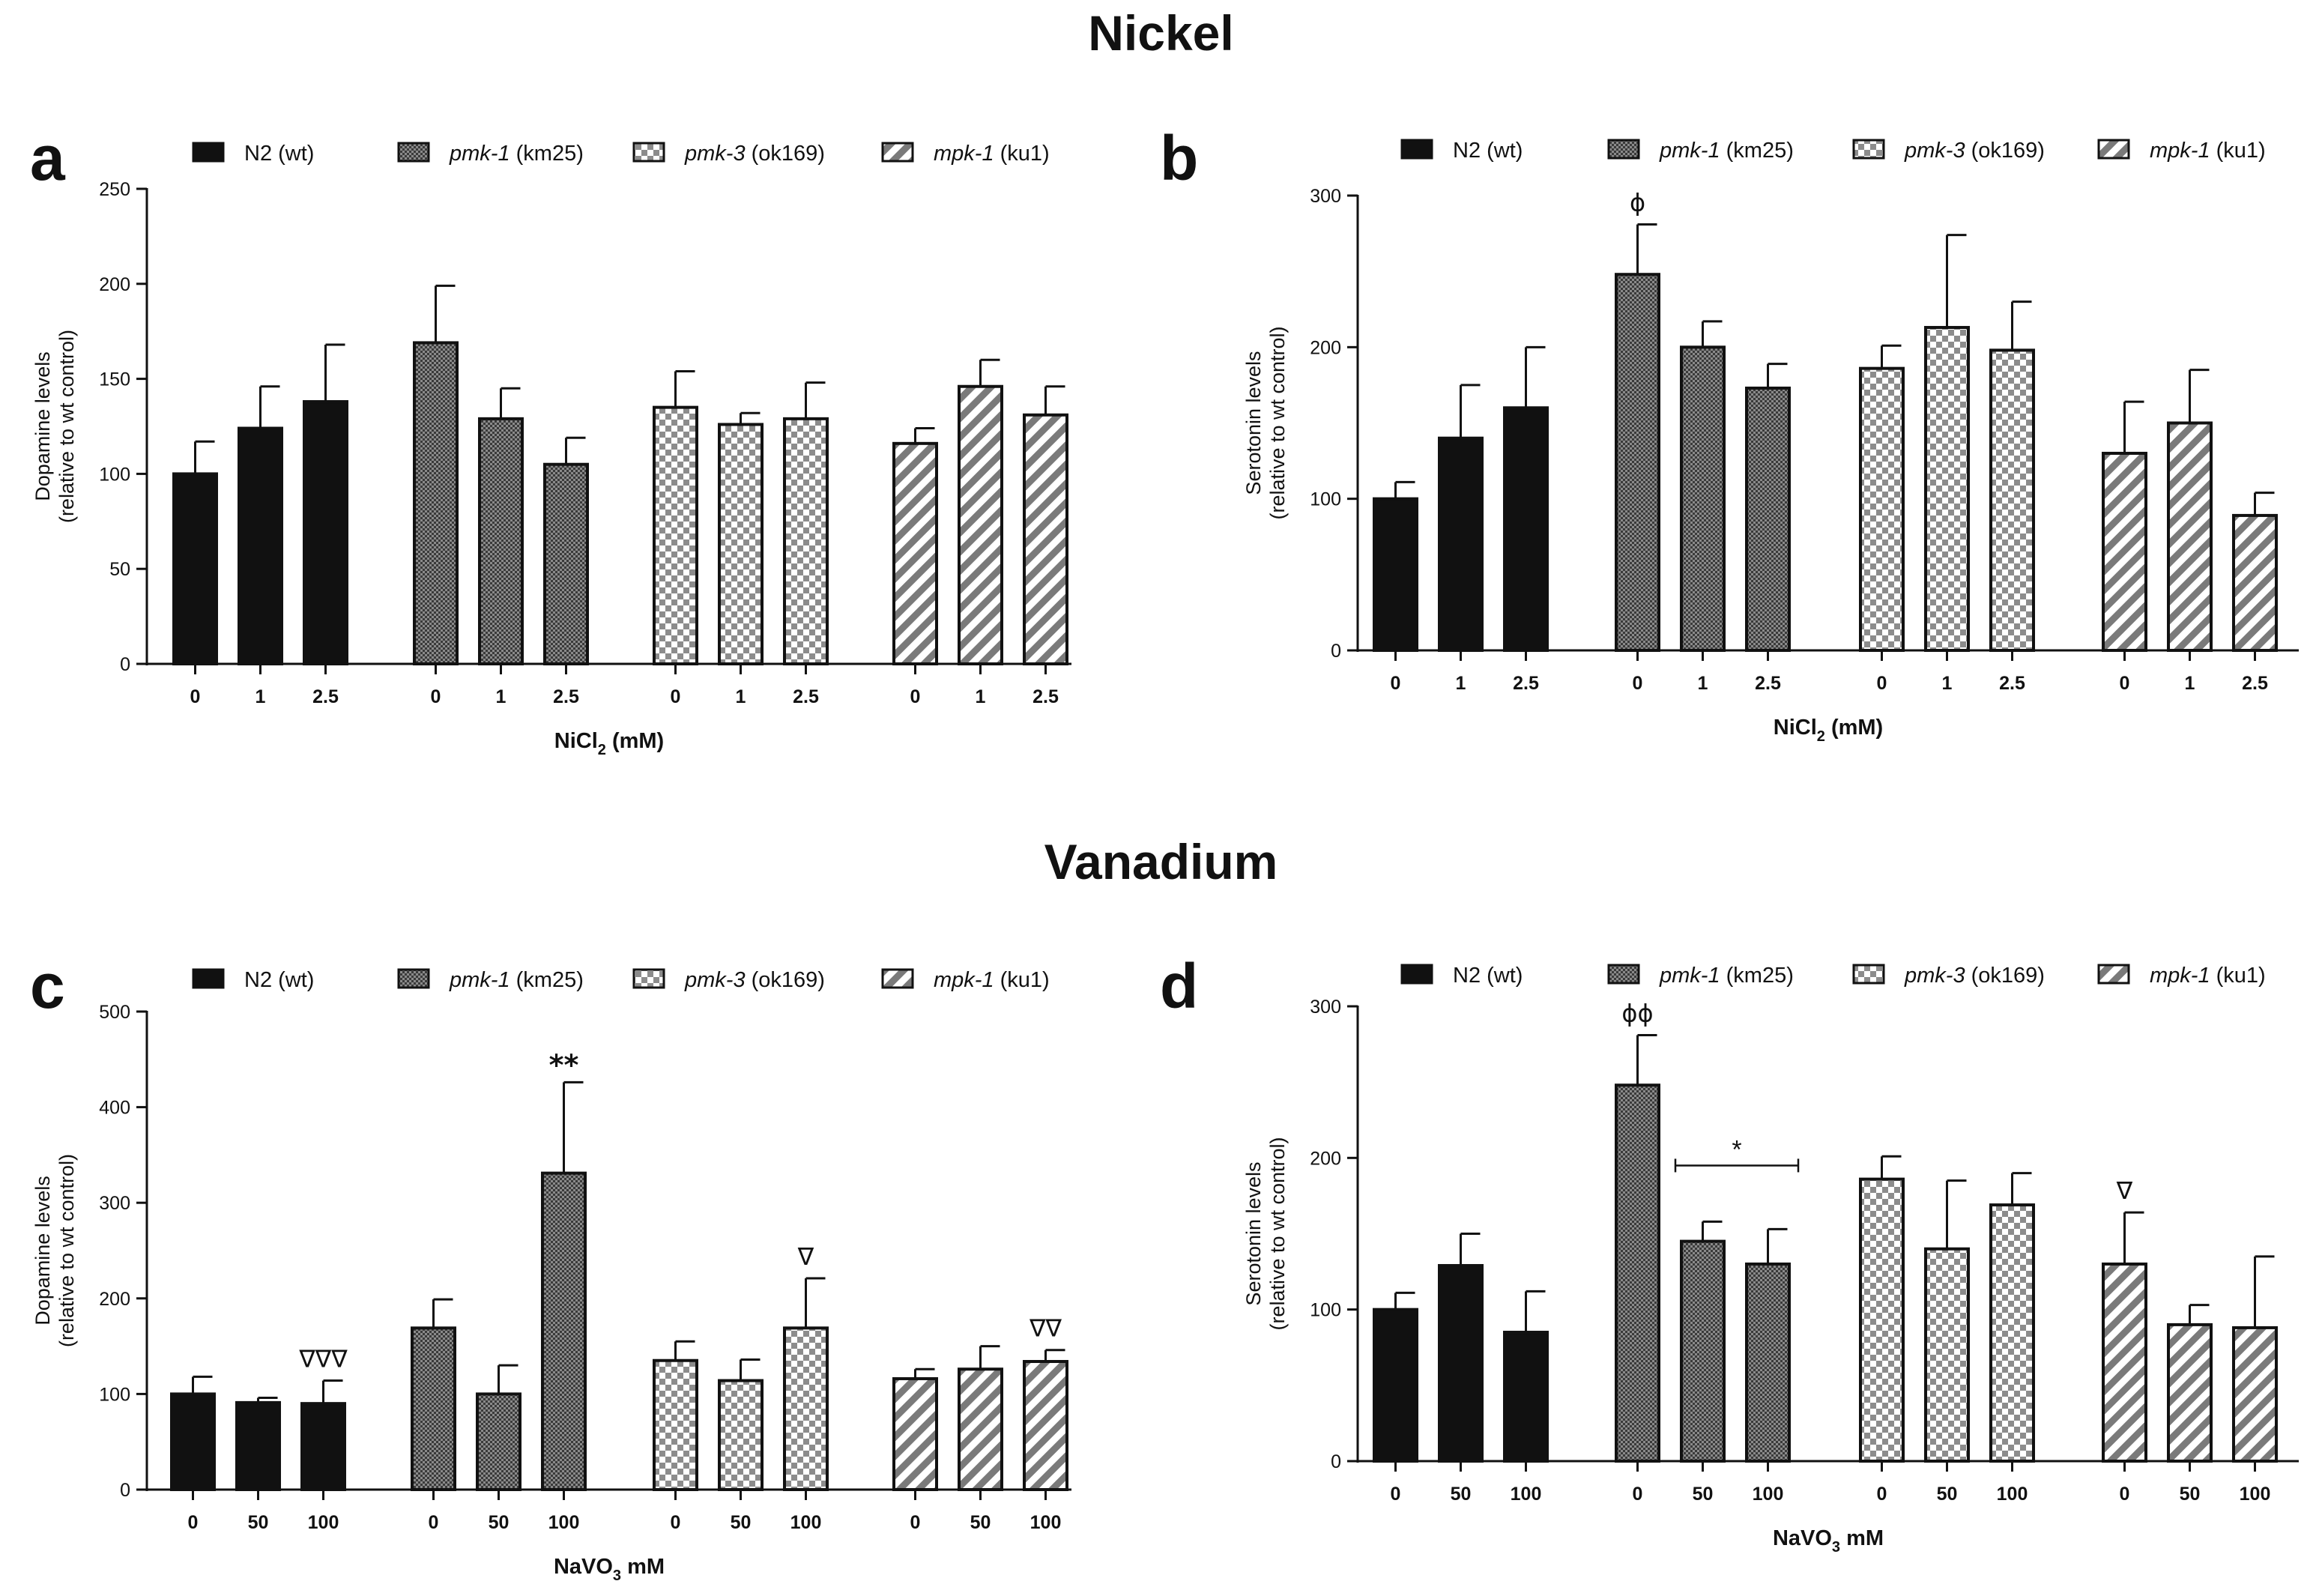 This screenshot has width=2322, height=1596. What do you see at coordinates (1045, 1328) in the screenshot?
I see `significance-annotation: ∇∇` at bounding box center [1045, 1328].